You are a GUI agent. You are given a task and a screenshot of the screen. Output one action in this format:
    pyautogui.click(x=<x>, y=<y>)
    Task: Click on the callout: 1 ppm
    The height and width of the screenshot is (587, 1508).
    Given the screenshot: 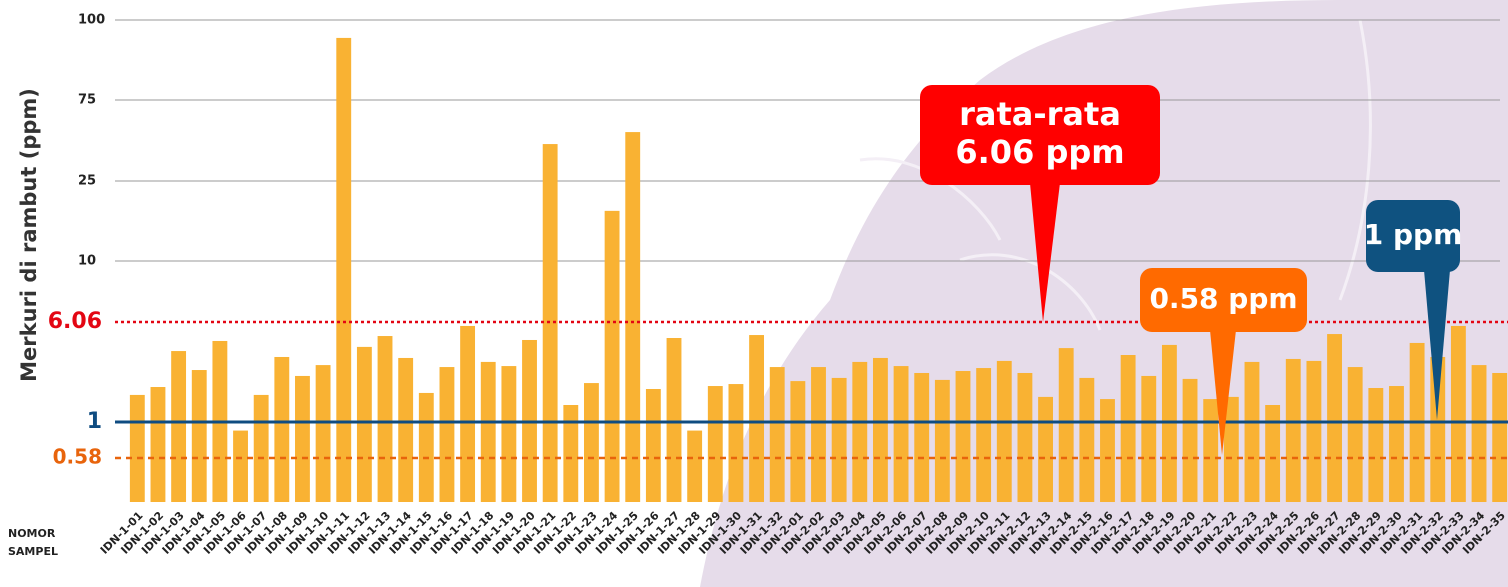 What is the action you would take?
    pyautogui.click(x=1413, y=310)
    